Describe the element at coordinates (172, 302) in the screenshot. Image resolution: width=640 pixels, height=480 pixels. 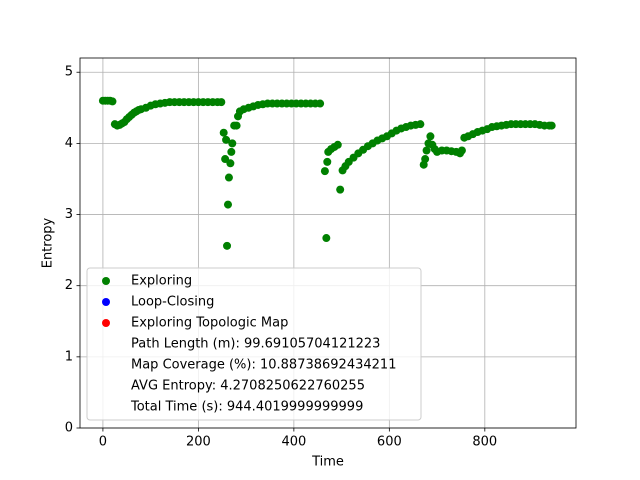
I see `legend-label: Loop-Closing` at that location.